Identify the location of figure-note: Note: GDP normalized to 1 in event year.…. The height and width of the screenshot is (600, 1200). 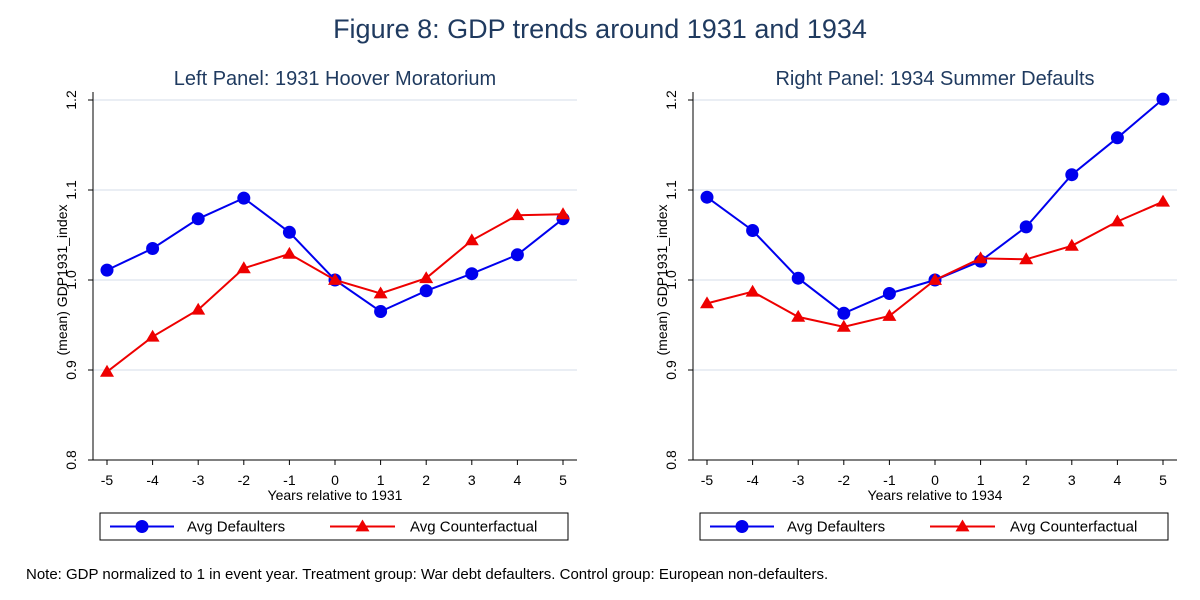
(427, 574).